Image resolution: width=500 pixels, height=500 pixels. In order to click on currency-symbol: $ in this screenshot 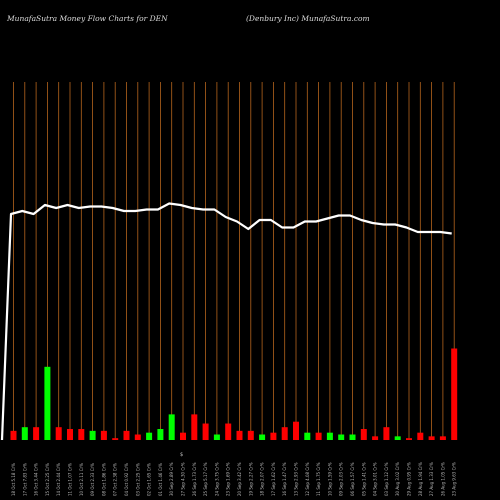, I will do `click(181, 455)`.